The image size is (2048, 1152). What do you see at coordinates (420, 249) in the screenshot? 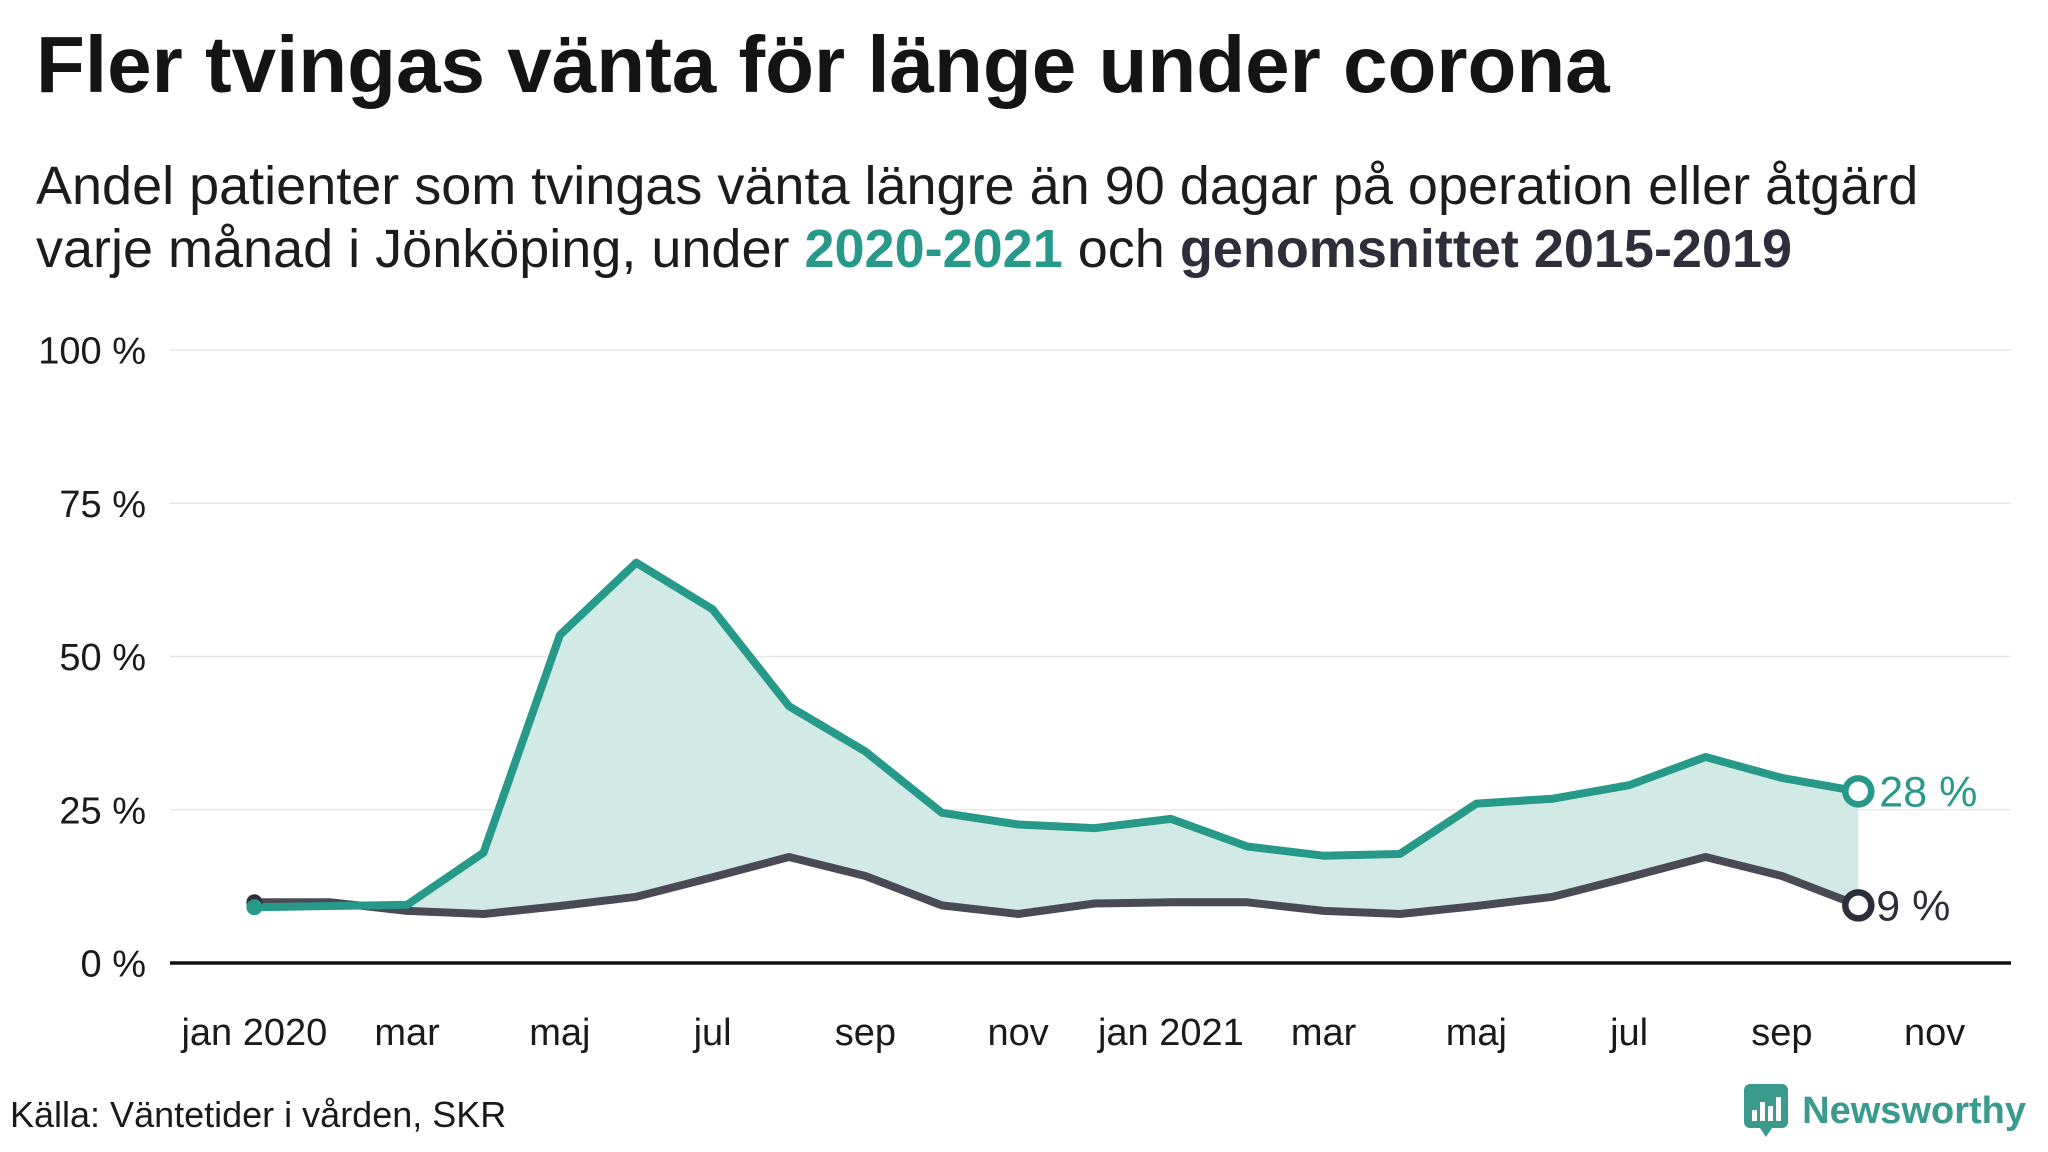
I see `subtitle-text-start: varje månad i Jönköping, under` at bounding box center [420, 249].